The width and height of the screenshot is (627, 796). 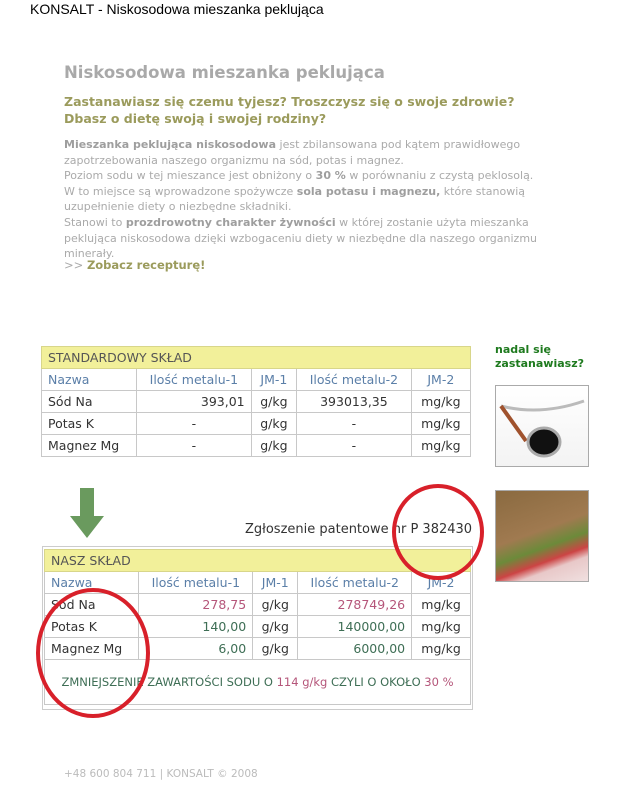 I want to click on text: CZYLI O OKOŁO, so click(x=376, y=682).